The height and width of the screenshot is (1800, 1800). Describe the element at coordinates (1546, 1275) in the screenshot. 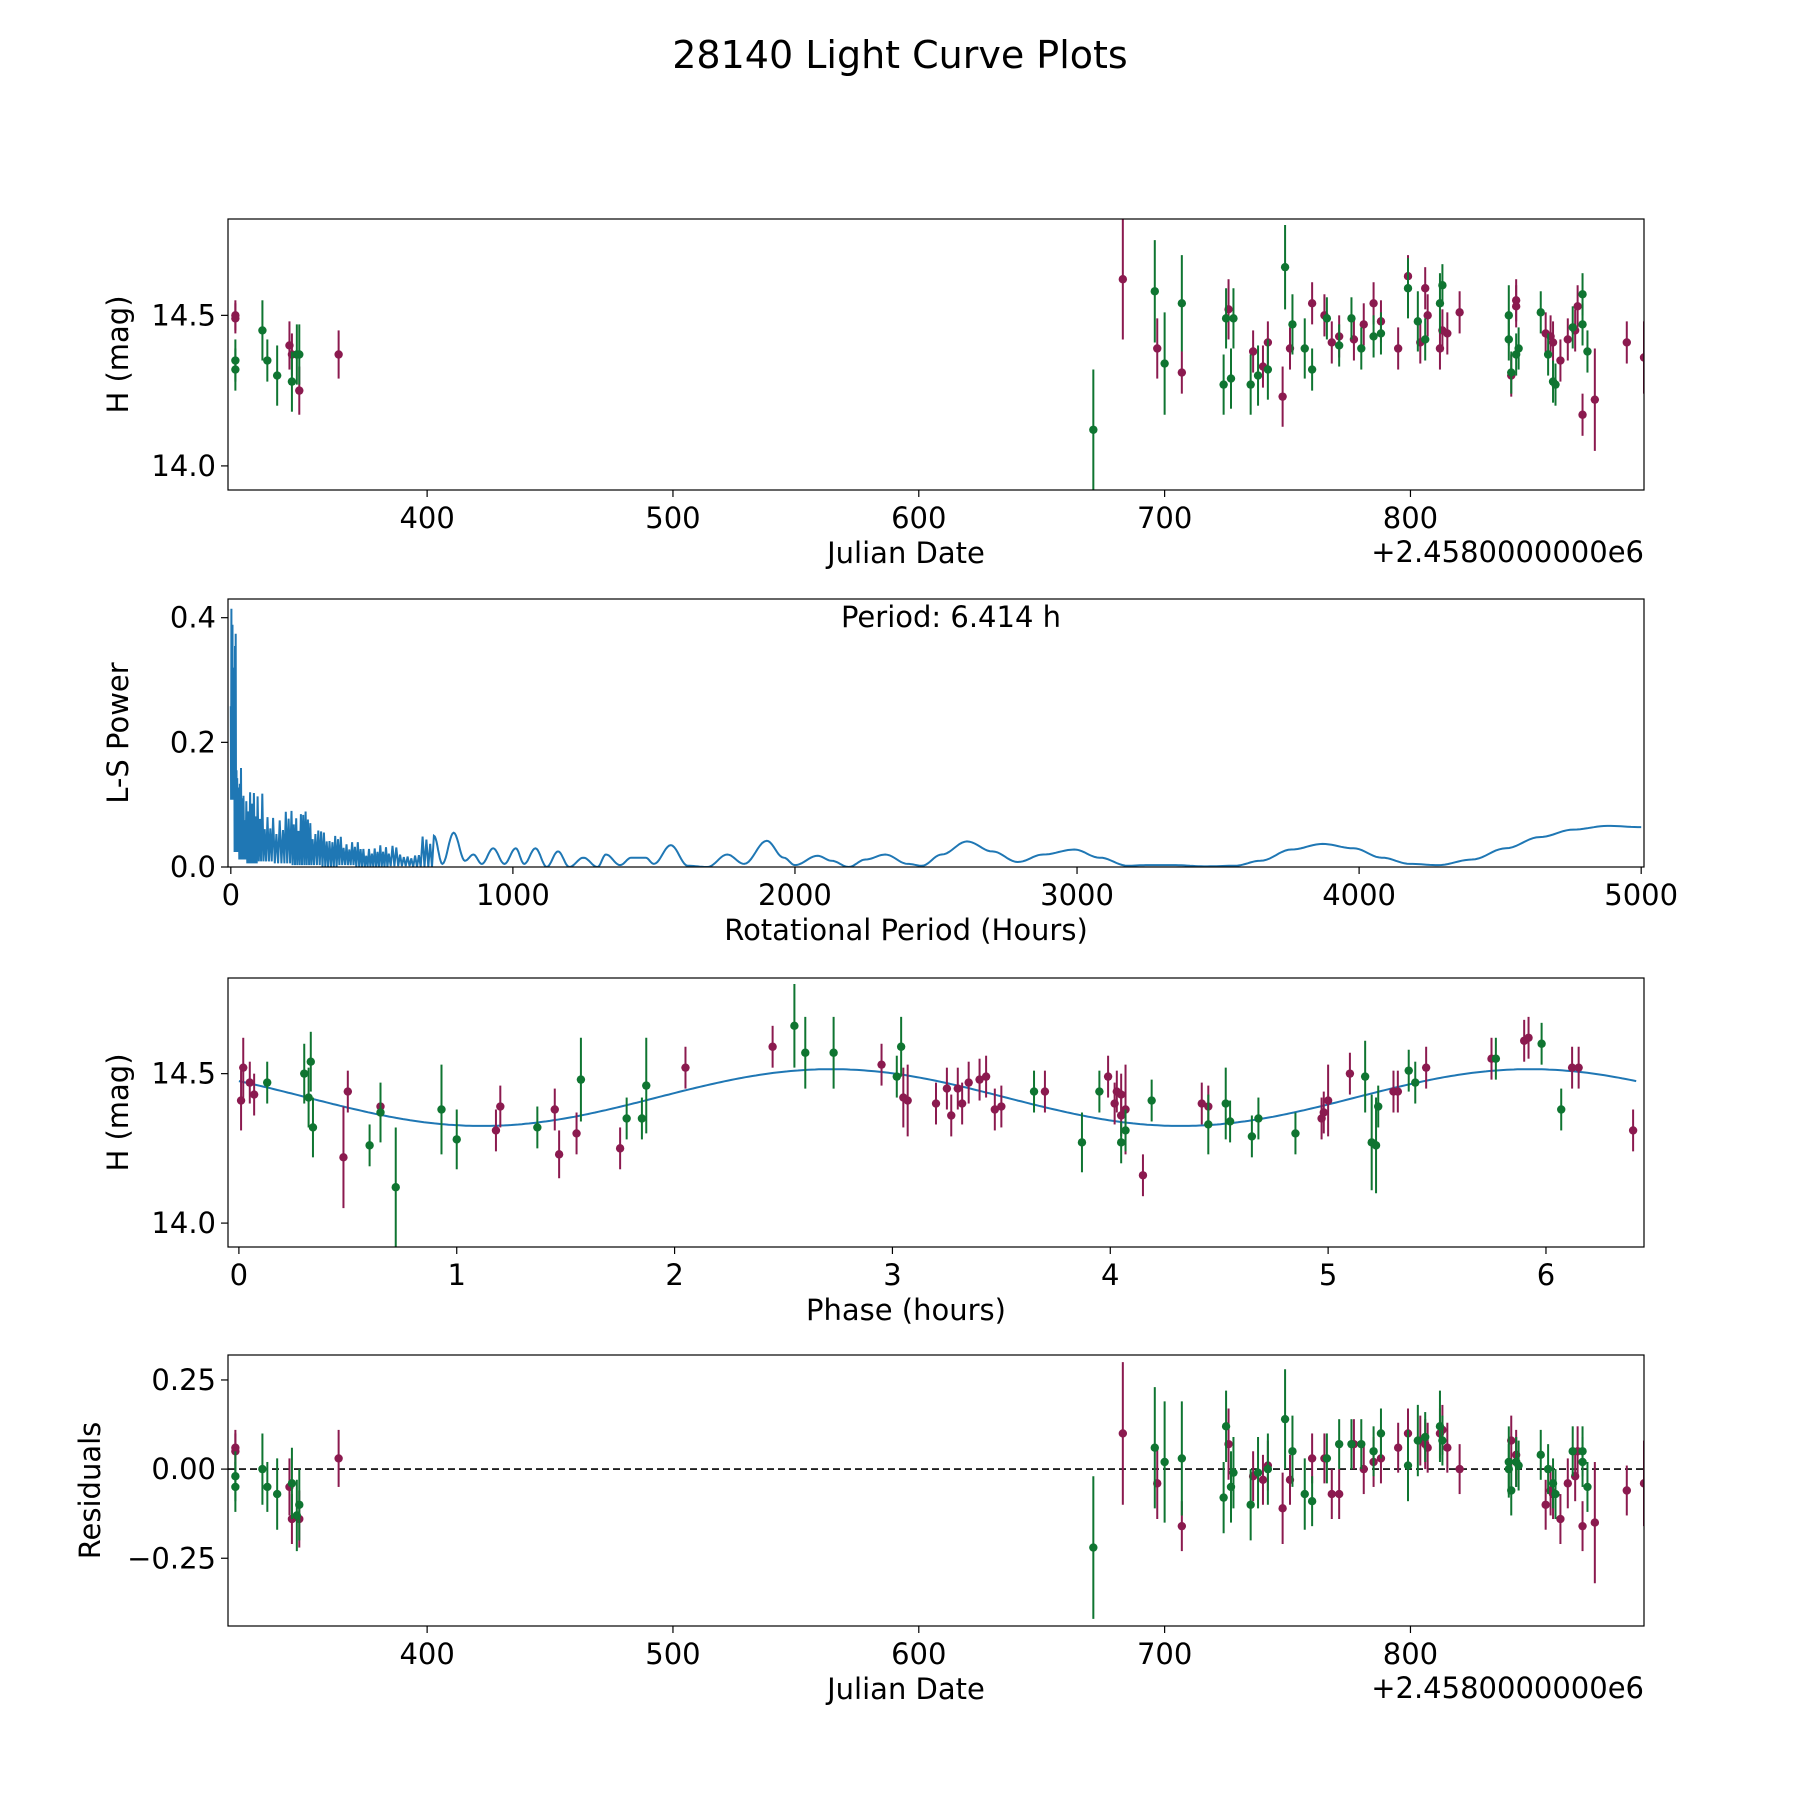

I see `x-tick-label: 6` at that location.